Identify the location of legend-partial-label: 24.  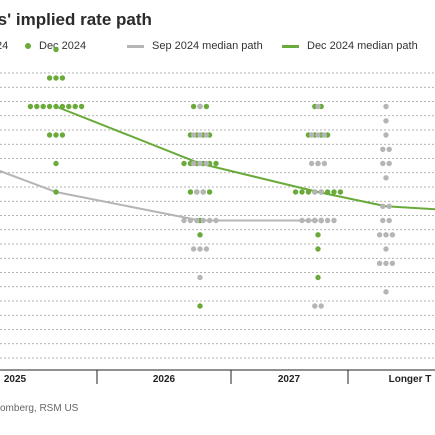
(4, 46).